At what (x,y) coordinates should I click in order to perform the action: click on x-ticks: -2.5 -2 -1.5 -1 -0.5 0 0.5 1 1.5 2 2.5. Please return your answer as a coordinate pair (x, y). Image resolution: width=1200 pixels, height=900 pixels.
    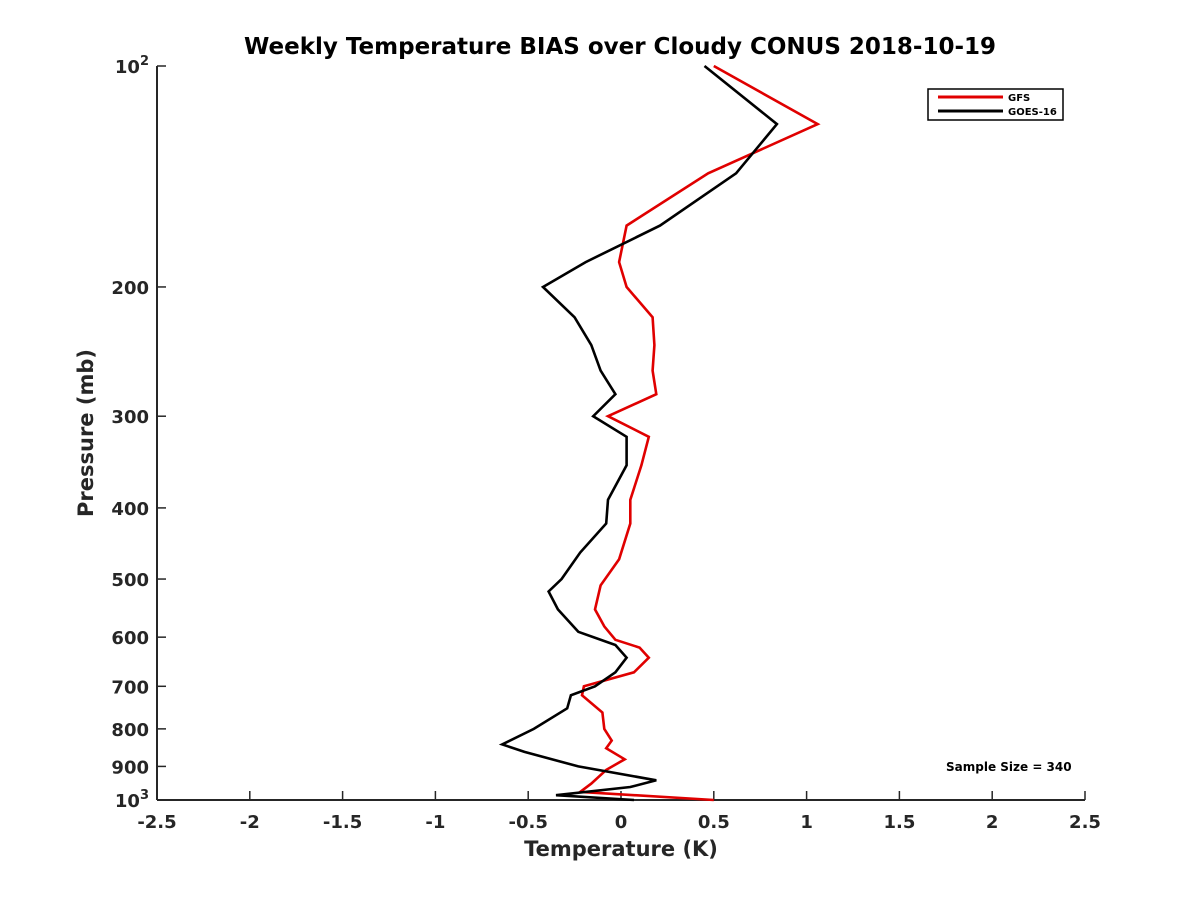
    Looking at the image, I should click on (619, 812).